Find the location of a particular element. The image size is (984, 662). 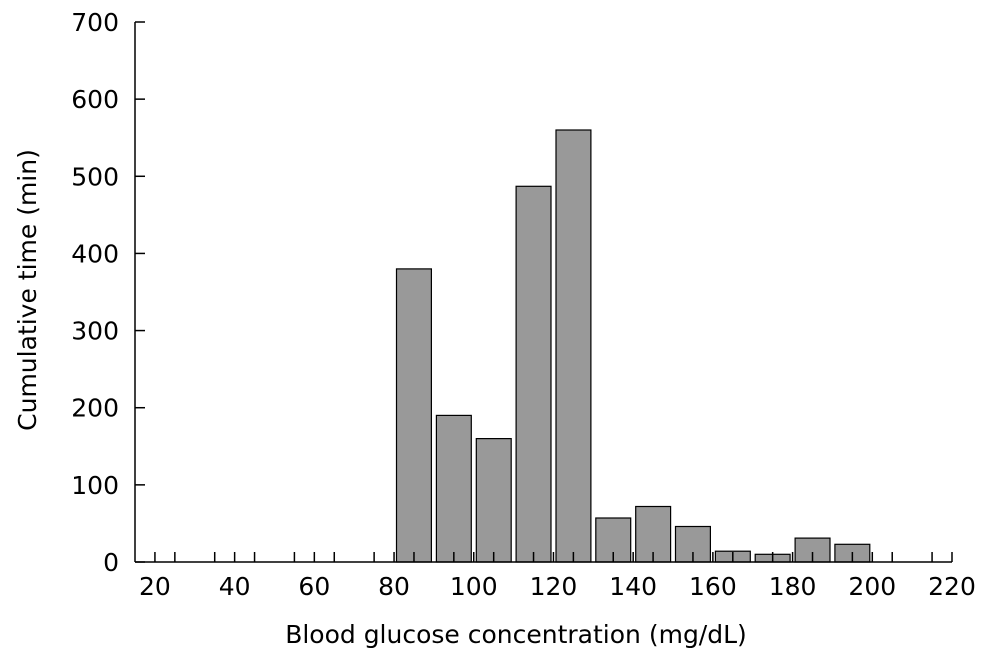

x-tick-label-60: 60 is located at coordinates (314, 586).